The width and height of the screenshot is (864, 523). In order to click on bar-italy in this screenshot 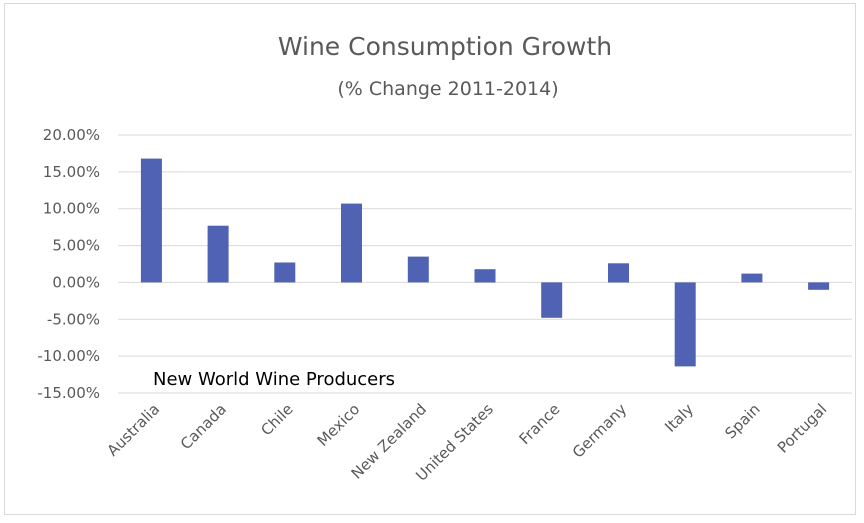, I will do `click(685, 324)`.